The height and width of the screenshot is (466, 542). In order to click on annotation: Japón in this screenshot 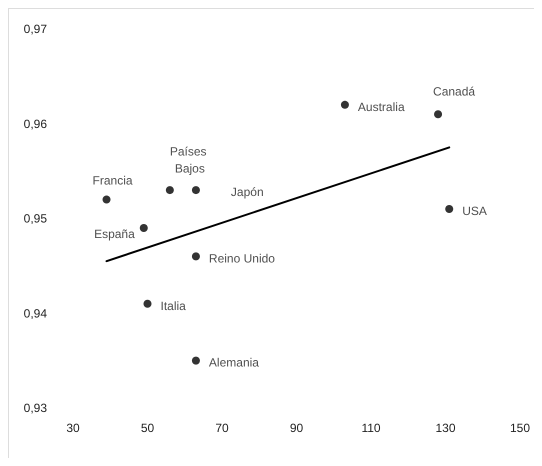, I will do `click(247, 192)`.